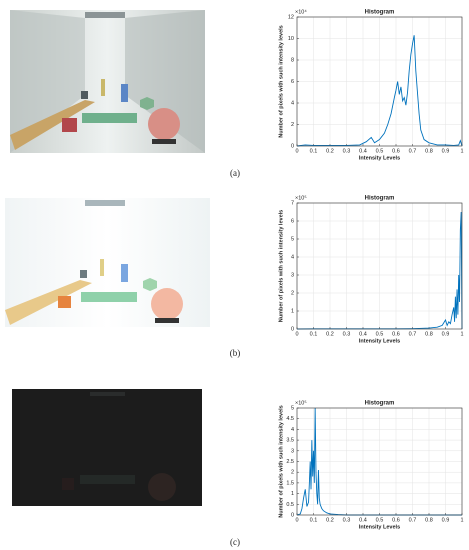 The image size is (469, 550). I want to click on y-tick-label: 1.5, so click(290, 483).